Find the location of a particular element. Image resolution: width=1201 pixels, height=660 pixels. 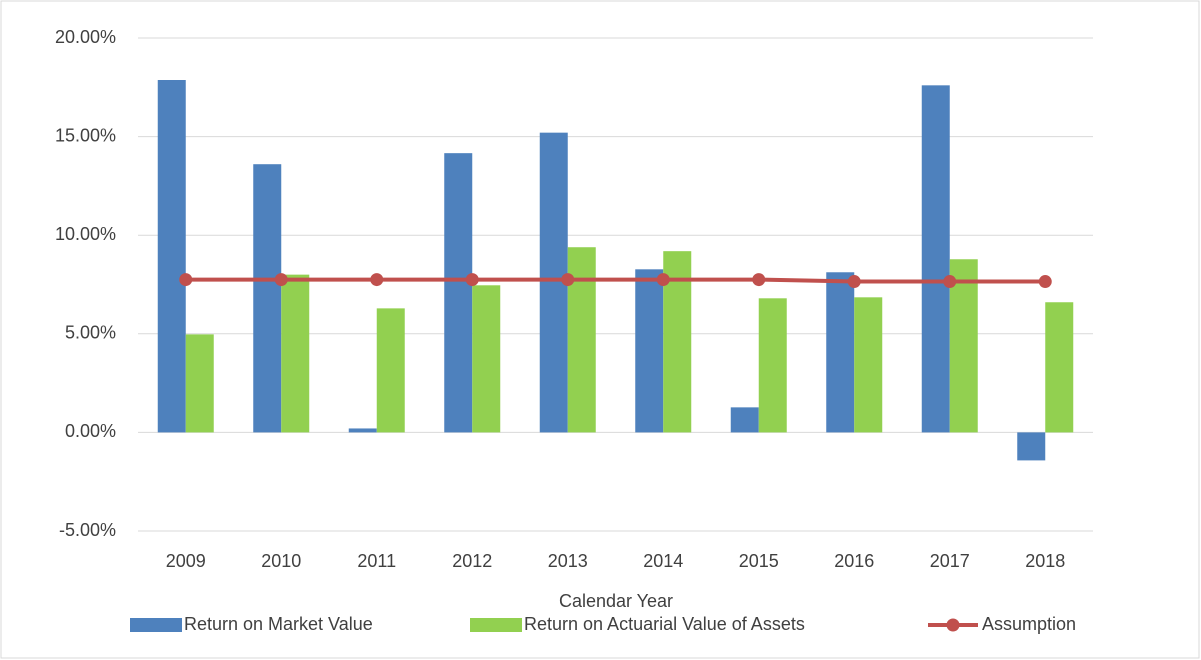

x-tick-label: 2009 is located at coordinates (186, 561).